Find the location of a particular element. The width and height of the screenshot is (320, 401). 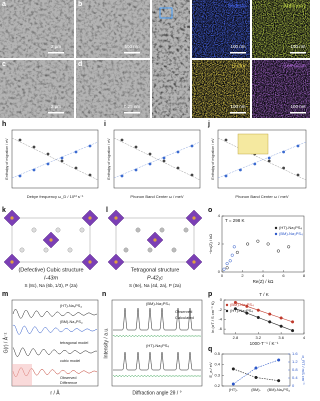

x-tick-label: 6 is located at coordinates (283, 275).